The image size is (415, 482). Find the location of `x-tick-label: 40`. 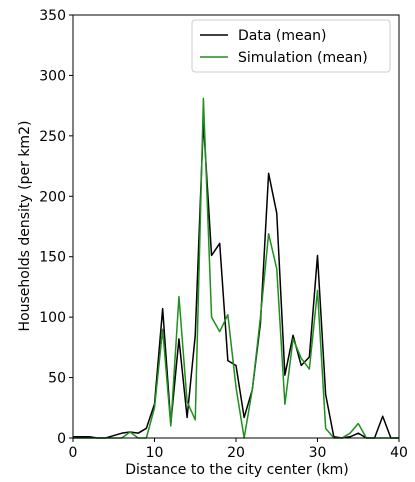

x-tick-label: 40 is located at coordinates (399, 453).